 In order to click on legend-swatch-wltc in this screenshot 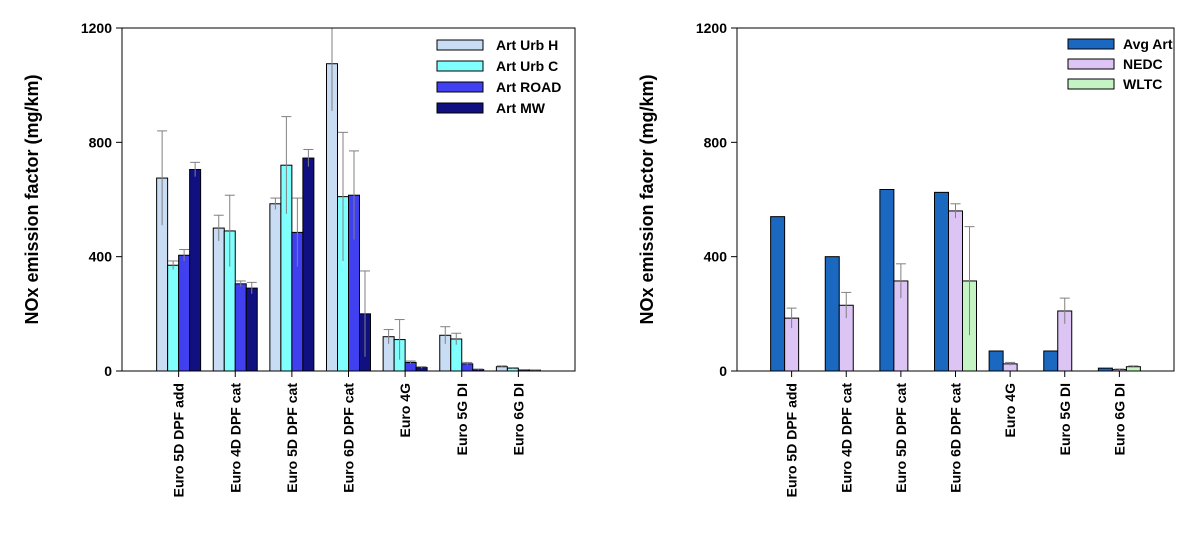, I will do `click(1091, 84)`.